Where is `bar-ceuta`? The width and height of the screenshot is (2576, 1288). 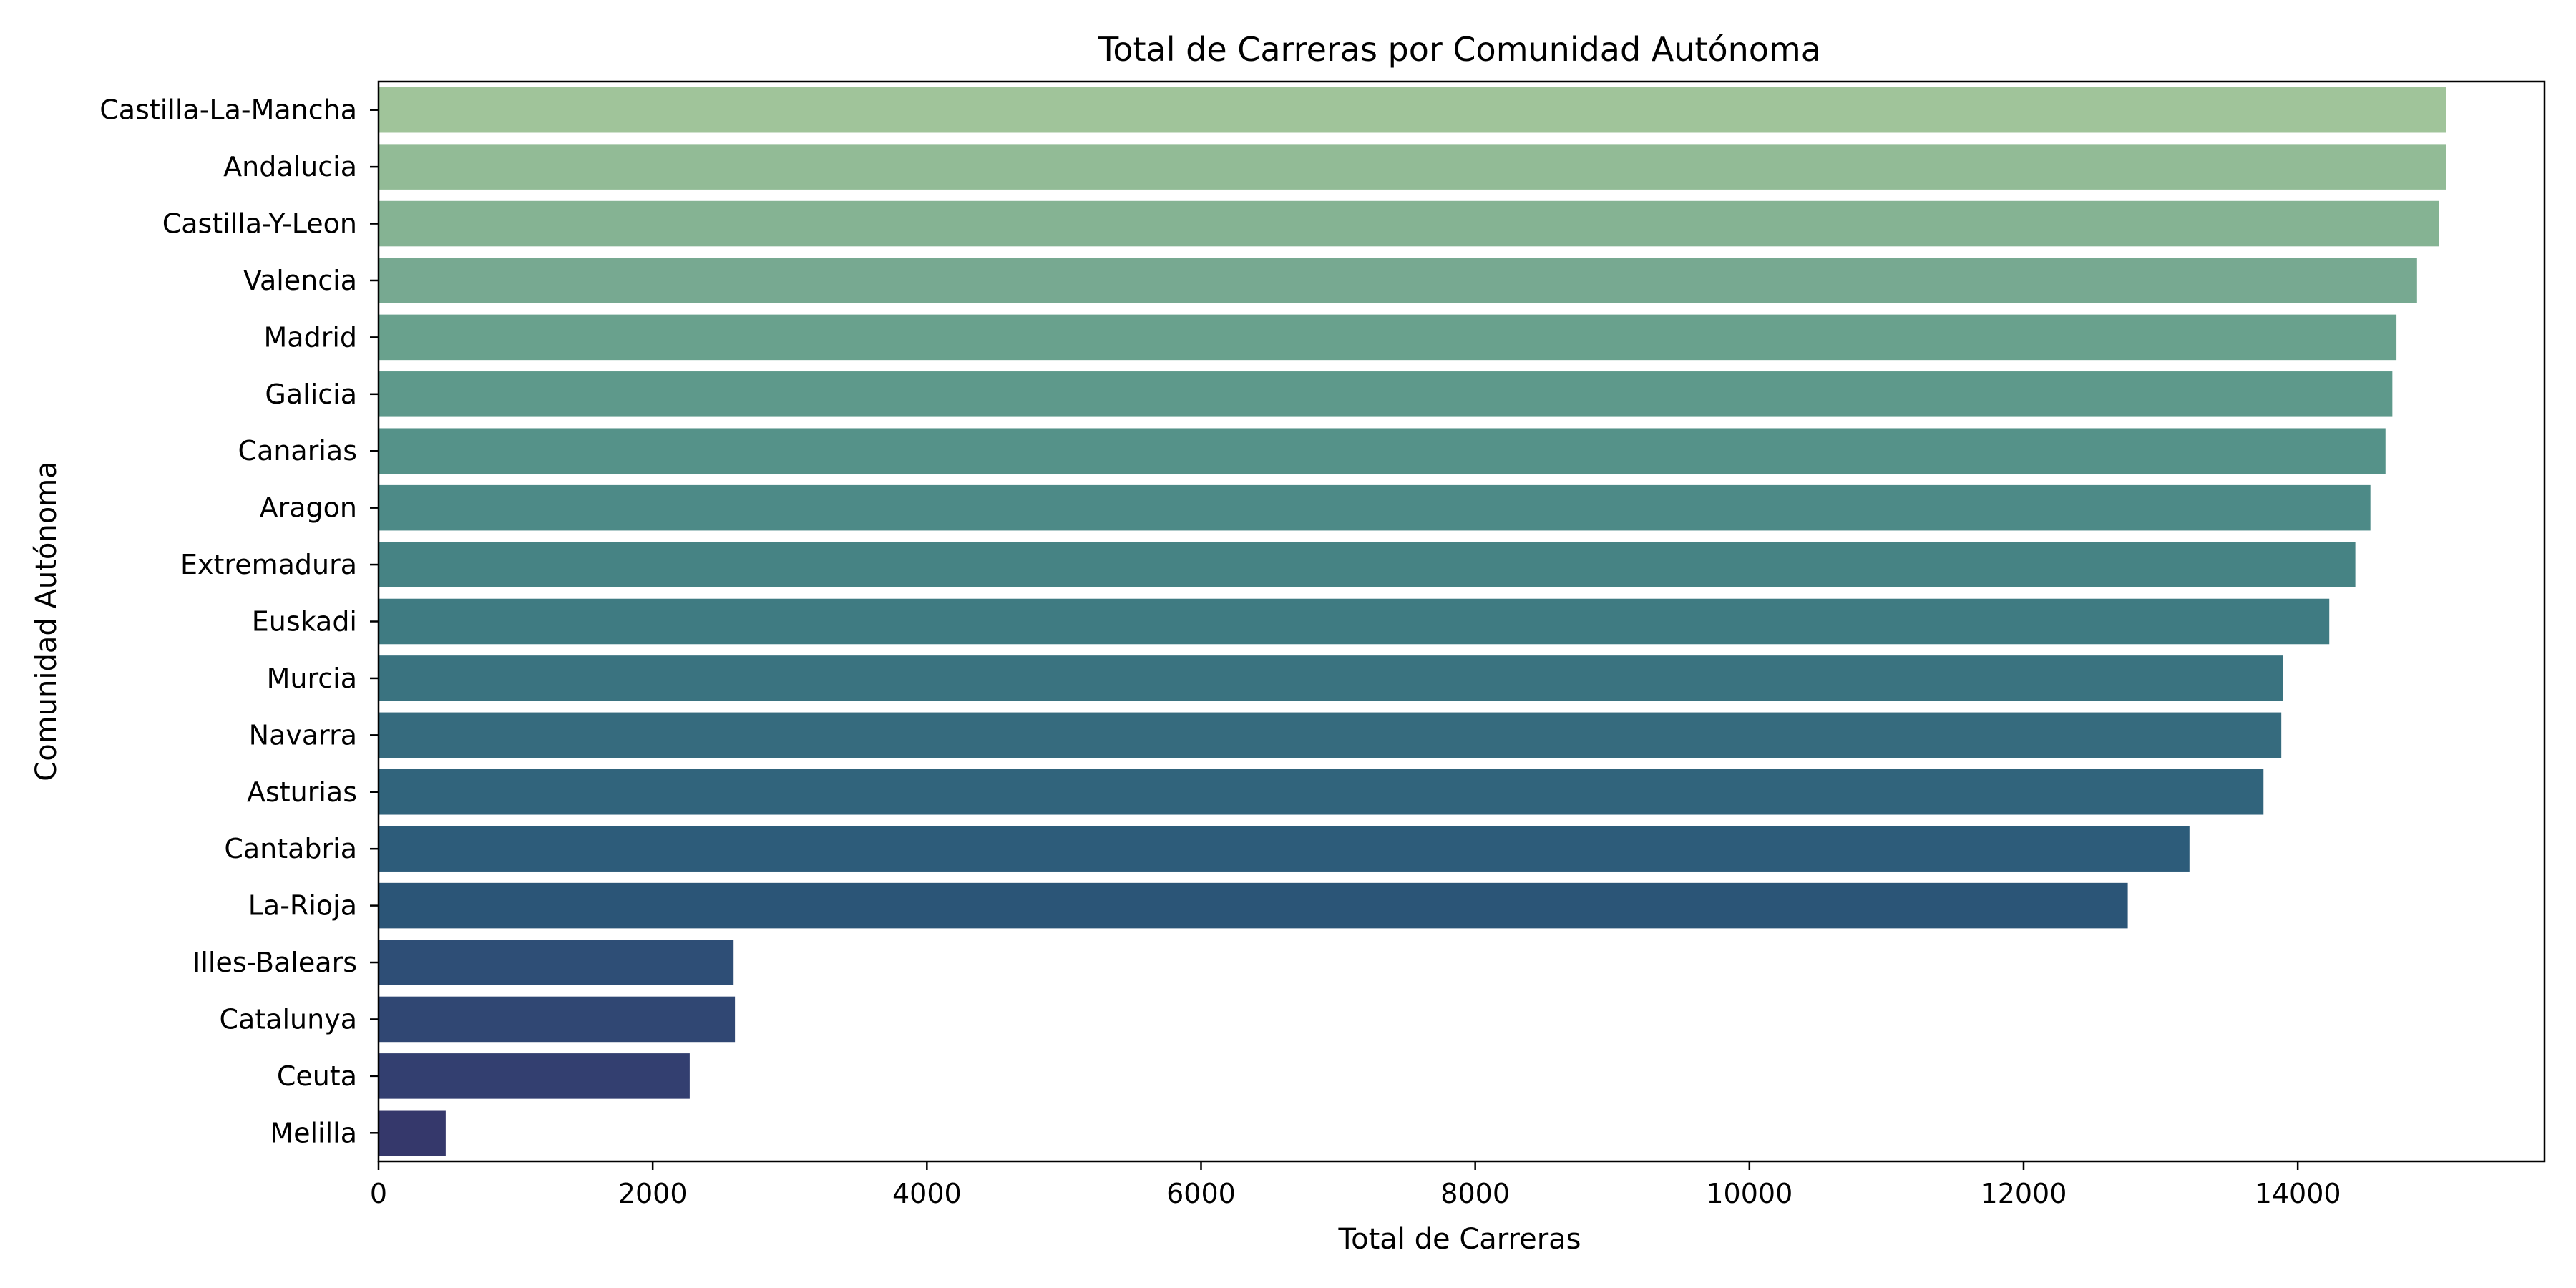 bar-ceuta is located at coordinates (534, 1076).